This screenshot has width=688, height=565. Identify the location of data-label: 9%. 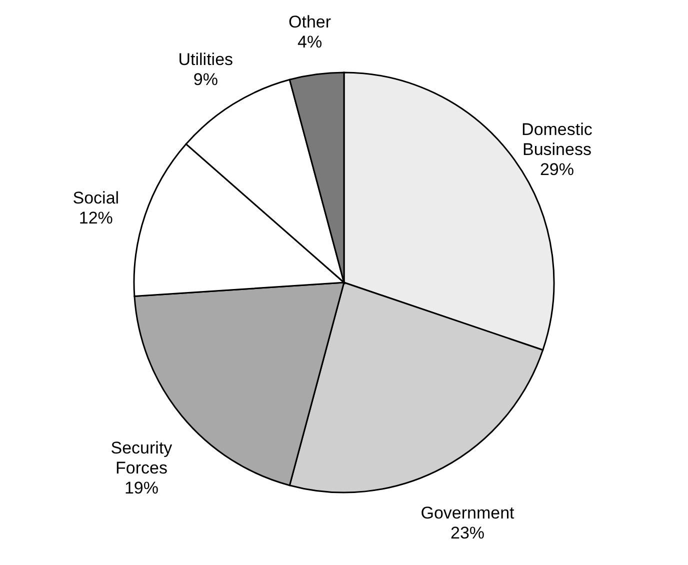
(205, 80).